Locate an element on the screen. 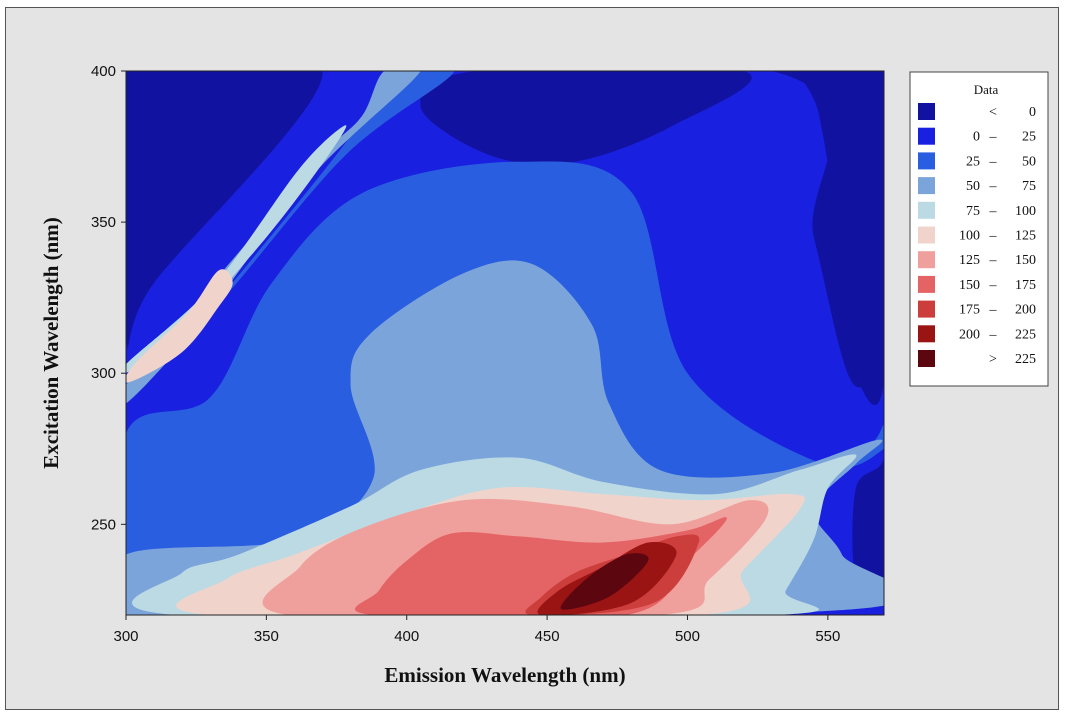 The image size is (1066, 717). legend-high: 200 is located at coordinates (1025, 310).